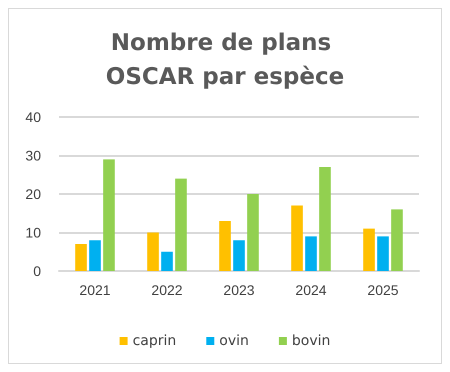  Describe the element at coordinates (311, 341) in the screenshot. I see `legend-label: bovin` at that location.